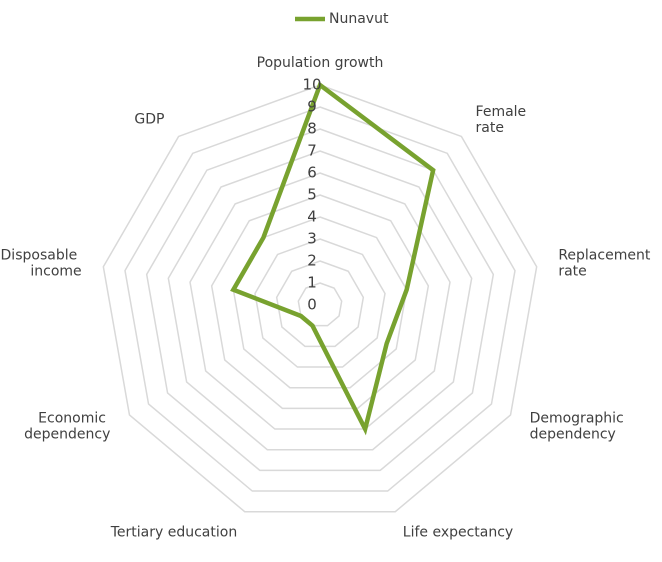  I want to click on tick-label: 10, so click(311, 85).